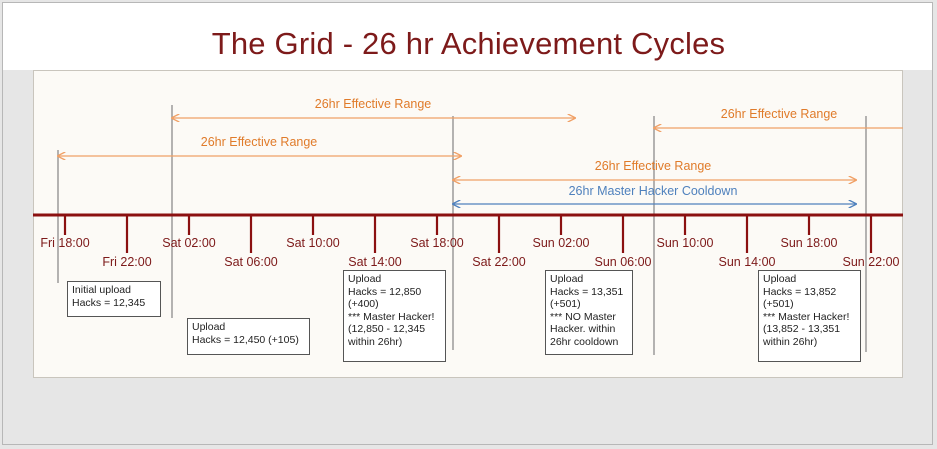 This screenshot has height=449, width=937. Describe the element at coordinates (561, 243) in the screenshot. I see `tick-label: Sun 02:00` at that location.